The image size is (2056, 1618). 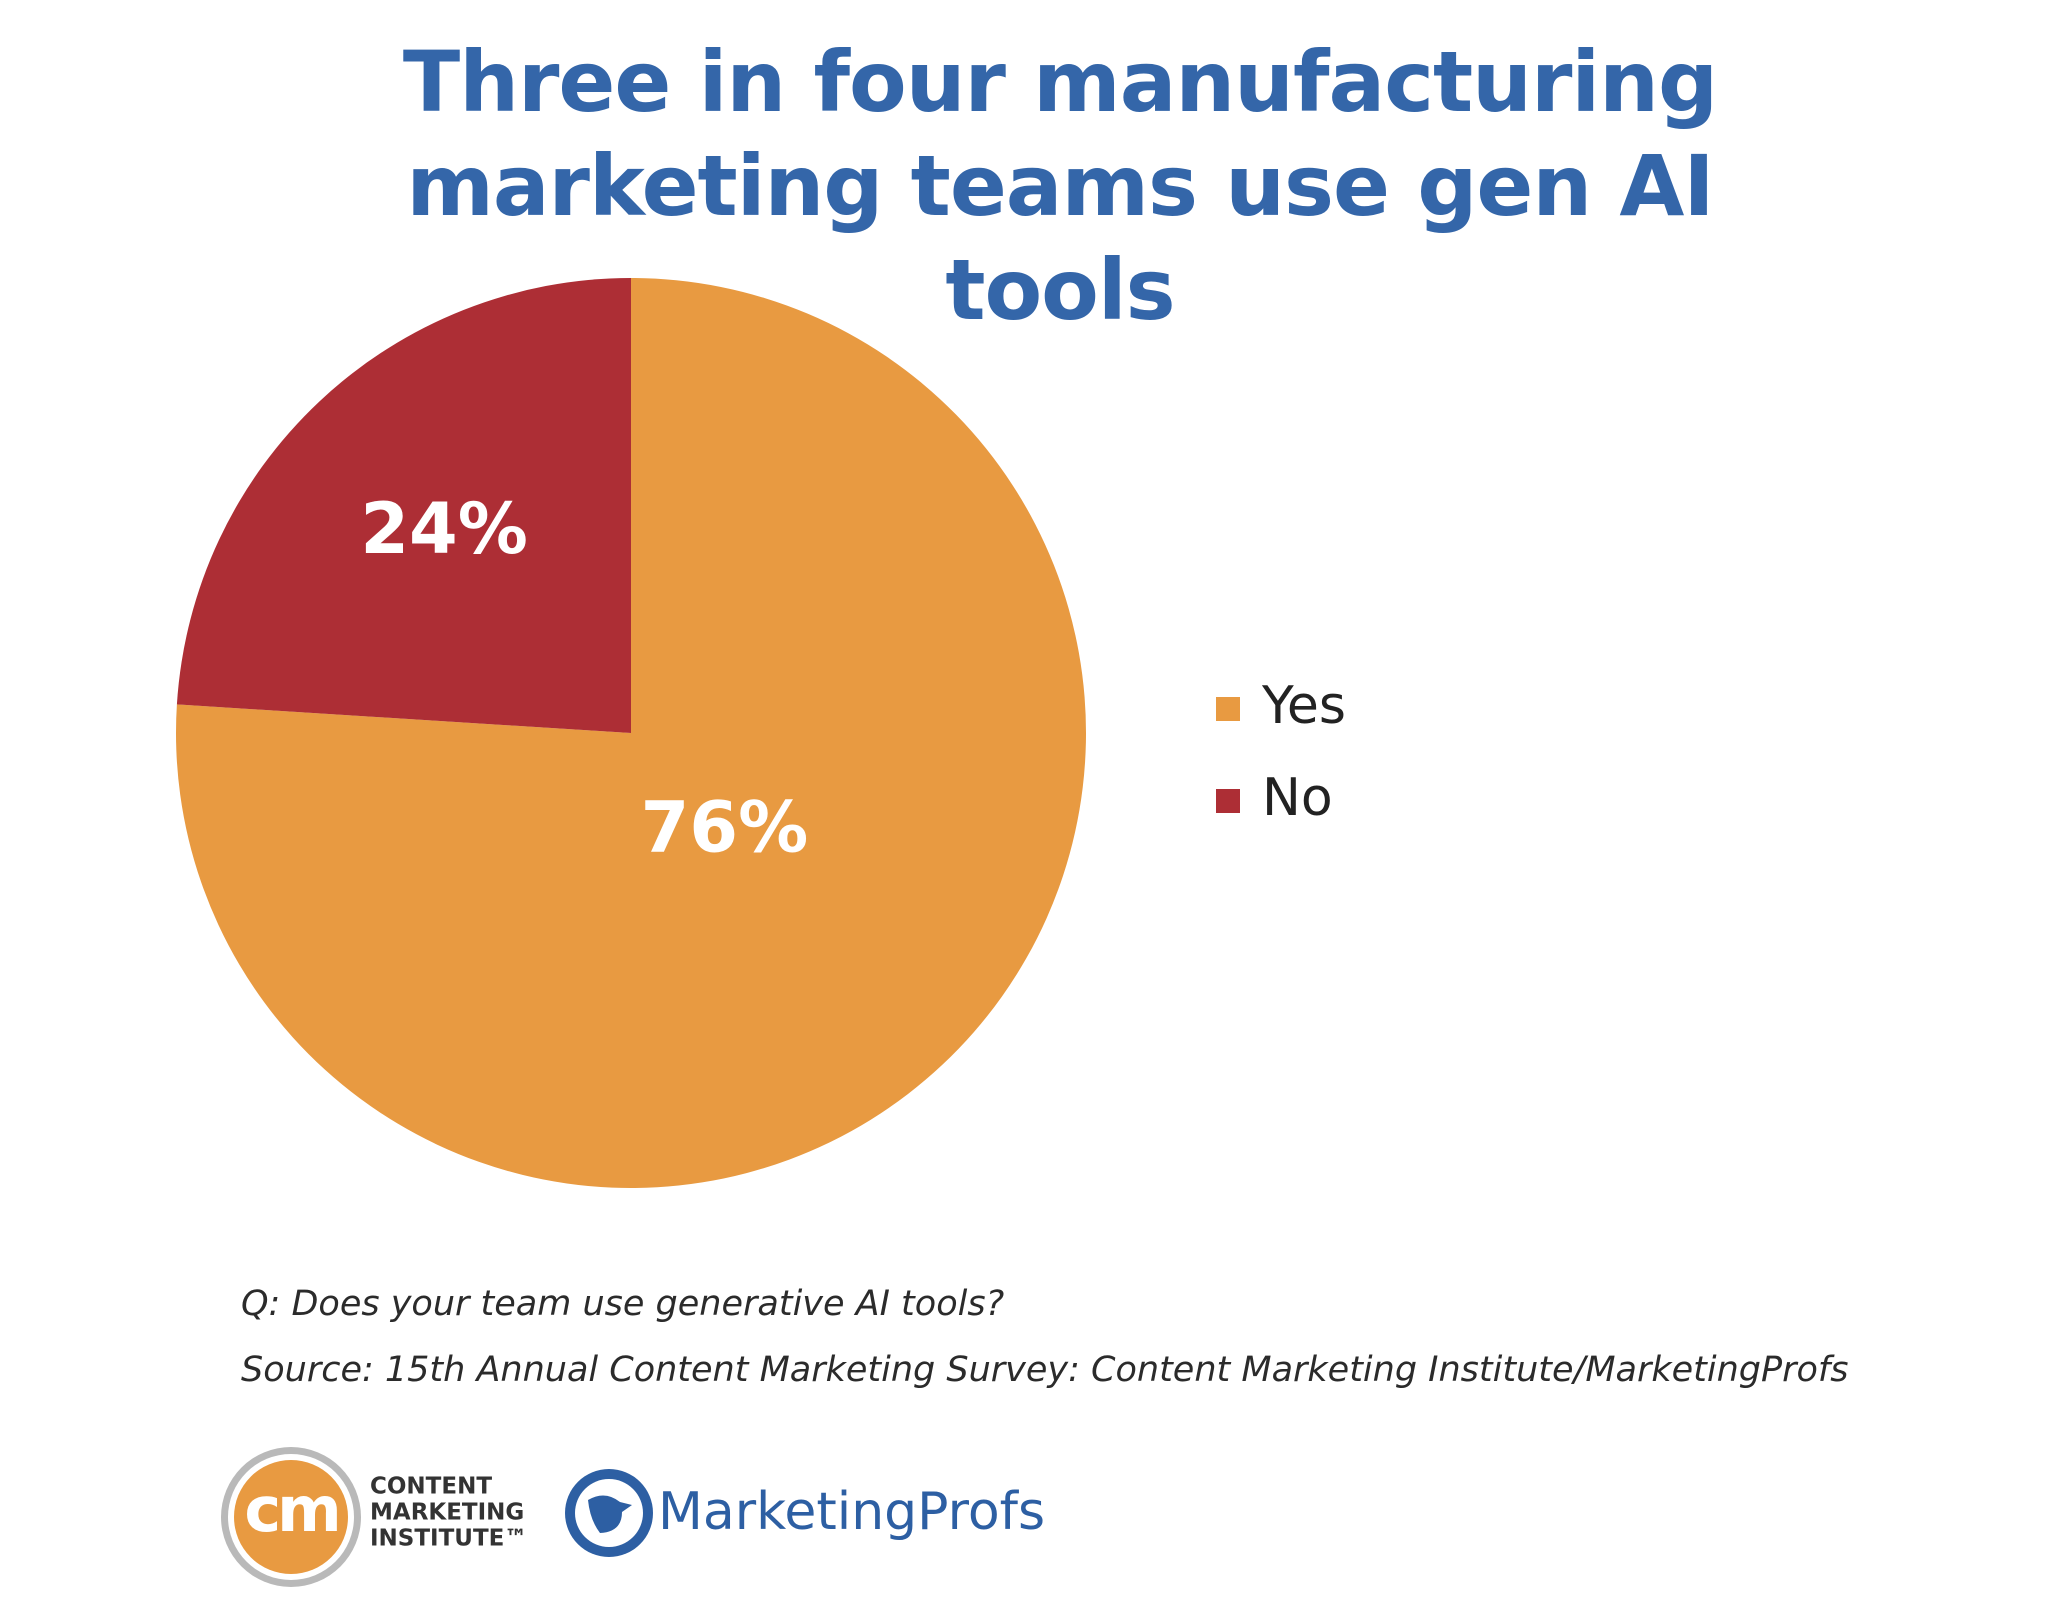 I want to click on pie-slice, so click(x=404, y=505).